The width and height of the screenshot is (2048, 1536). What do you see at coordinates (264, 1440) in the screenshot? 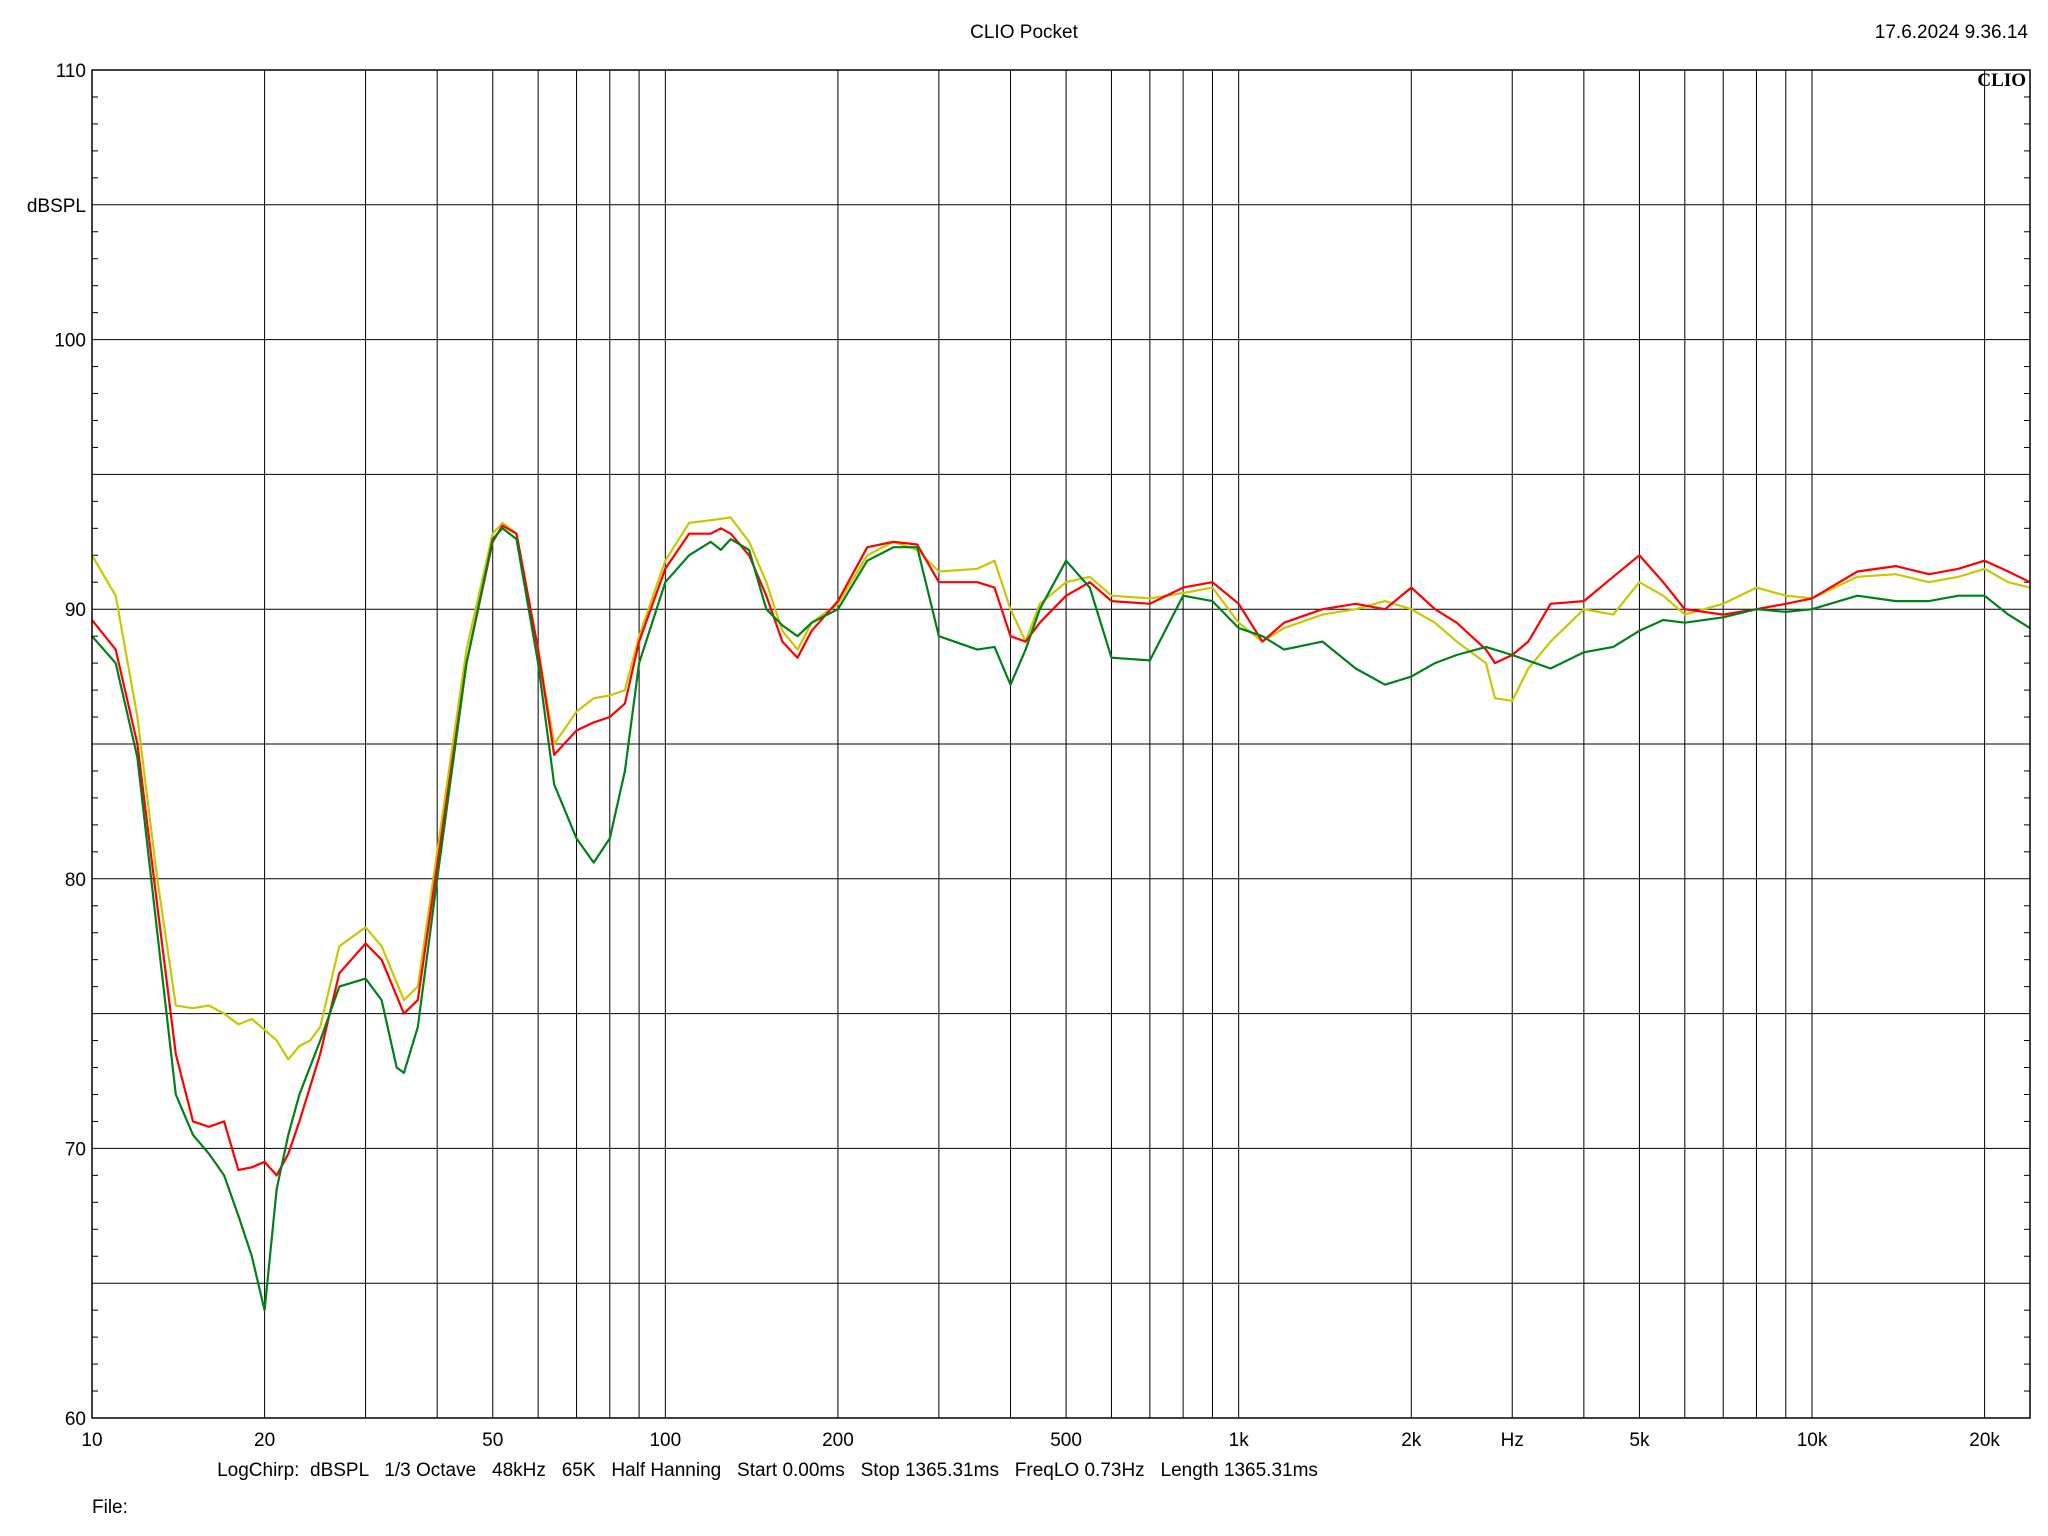
I see `x-tick-label: 20` at bounding box center [264, 1440].